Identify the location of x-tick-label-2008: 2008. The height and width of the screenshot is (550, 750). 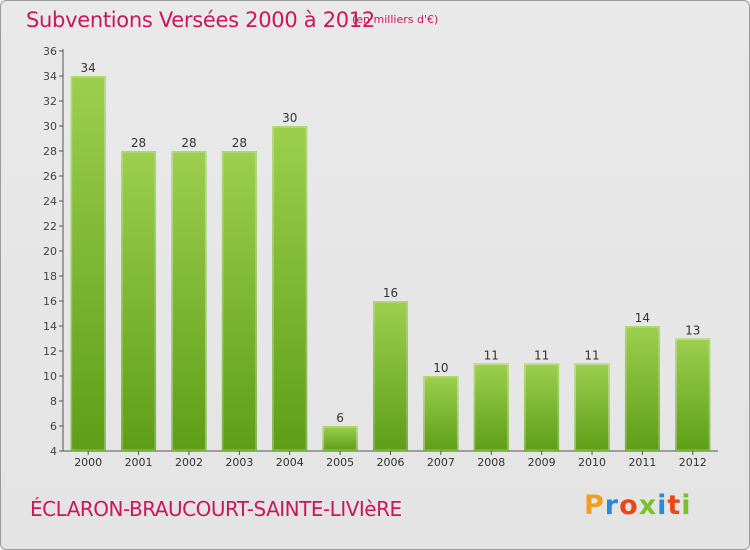
(491, 462).